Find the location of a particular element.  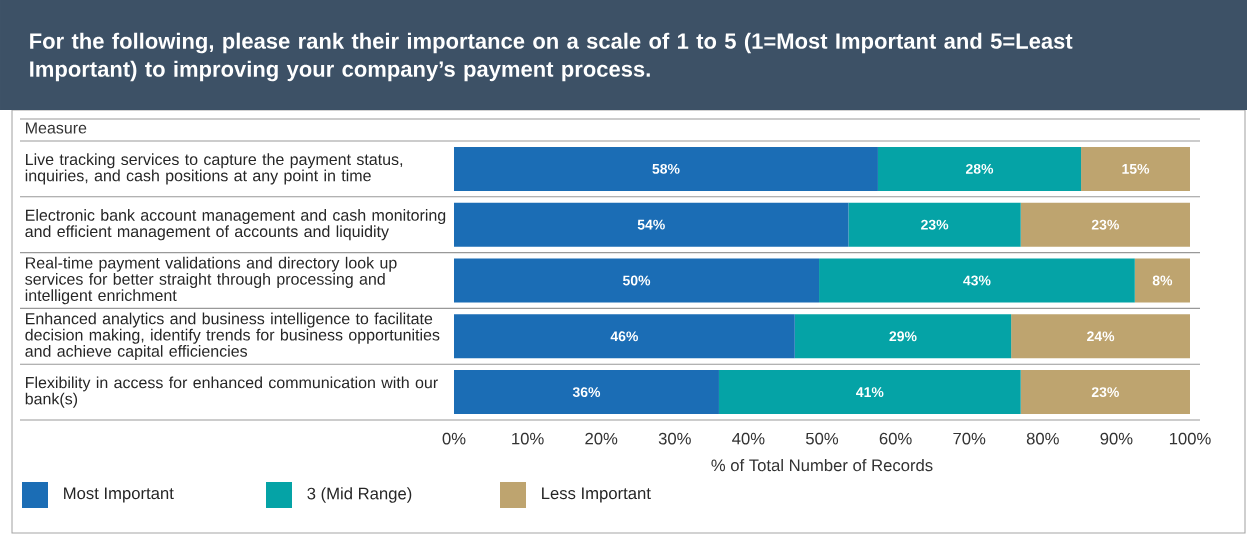

data-label: 29% is located at coordinates (903, 336).